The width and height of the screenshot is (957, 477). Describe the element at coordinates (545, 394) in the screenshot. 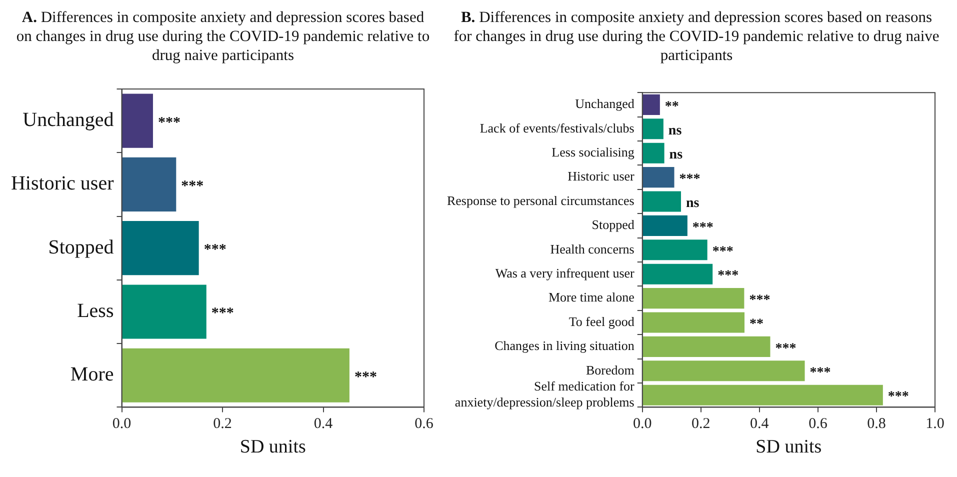

I see `y-tick-label: Self medication for anxiety/depression/sleep problems` at that location.